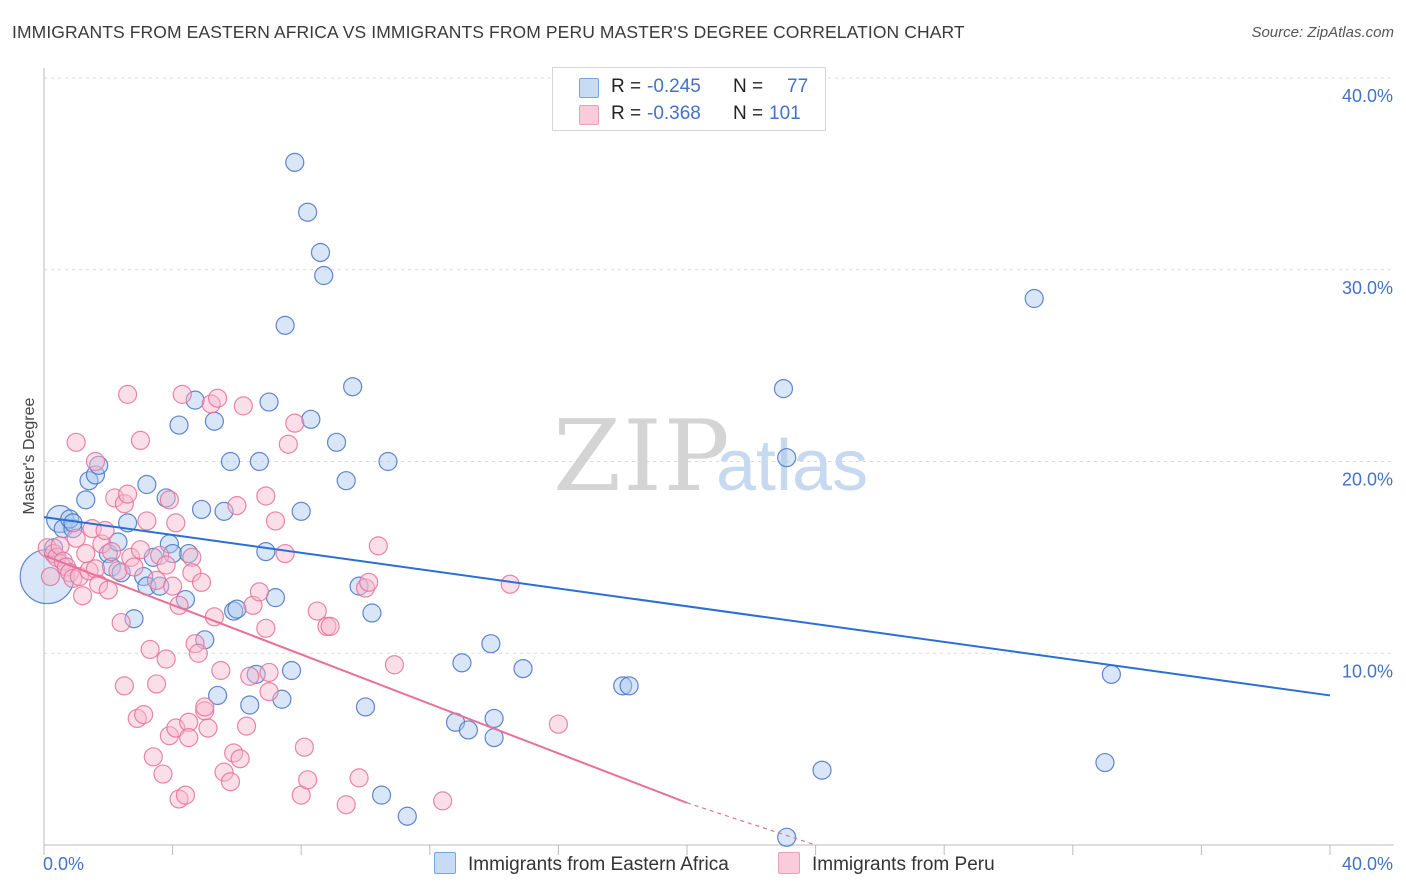  What do you see at coordinates (626, 113) in the screenshot?
I see `legend-r-label: R =` at bounding box center [626, 113].